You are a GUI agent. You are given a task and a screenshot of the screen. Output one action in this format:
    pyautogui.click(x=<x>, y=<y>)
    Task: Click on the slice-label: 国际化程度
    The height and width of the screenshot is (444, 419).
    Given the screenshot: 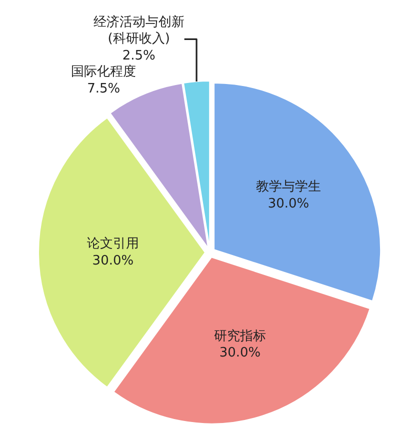 What is the action you would take?
    pyautogui.click(x=103, y=72)
    